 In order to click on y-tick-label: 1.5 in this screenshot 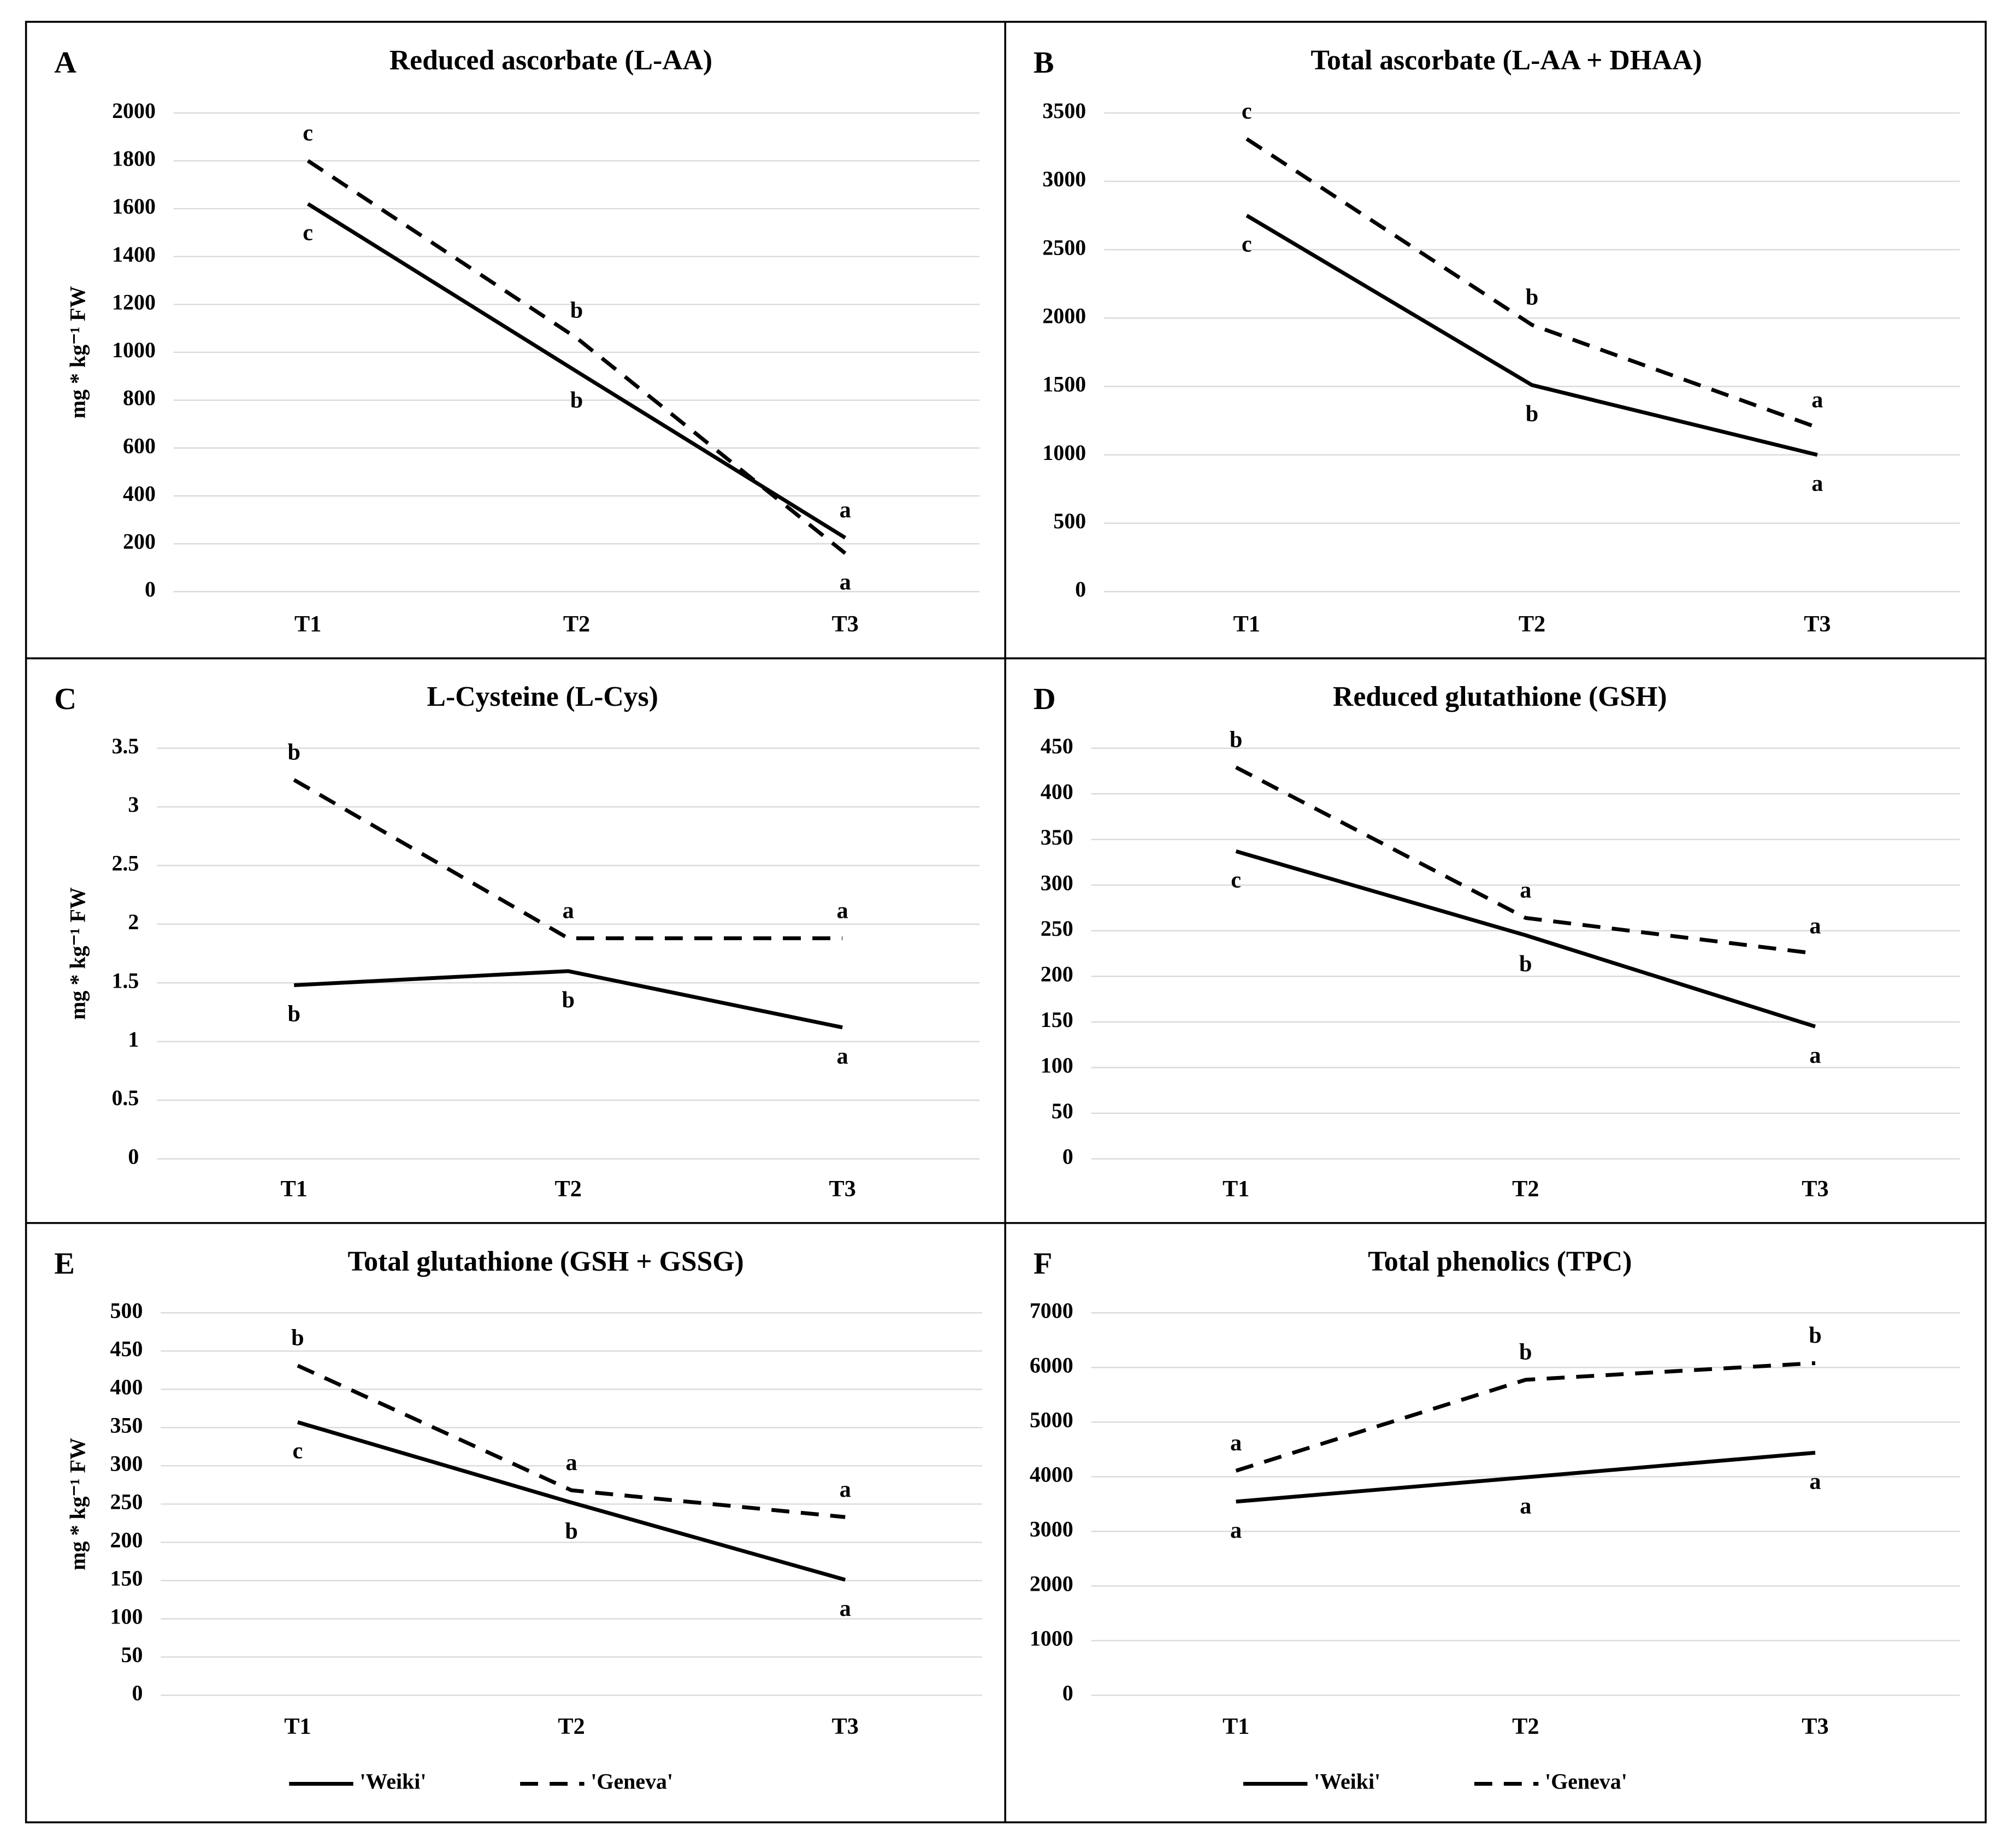, I will do `click(125, 980)`.